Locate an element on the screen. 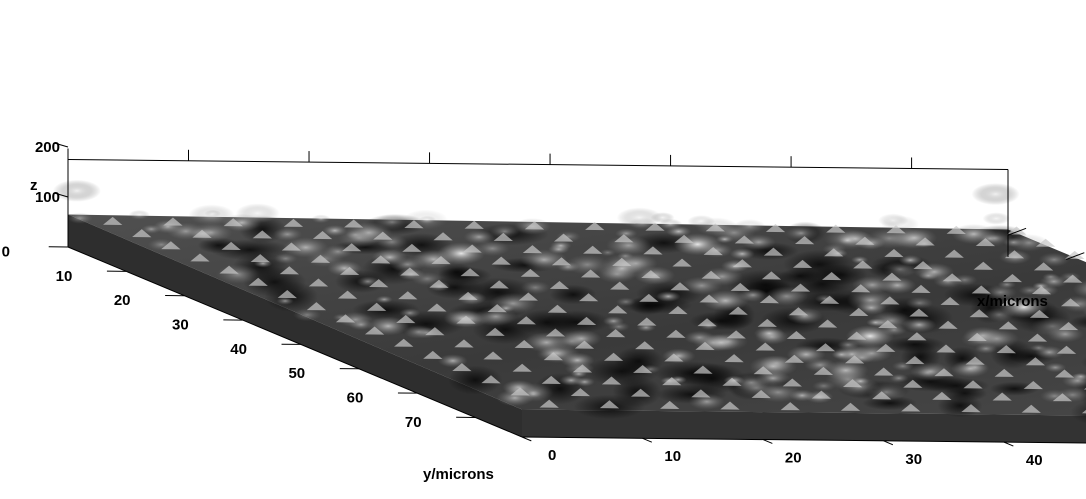 The height and width of the screenshot is (499, 1086). z-axis-label: z is located at coordinates (34, 185).